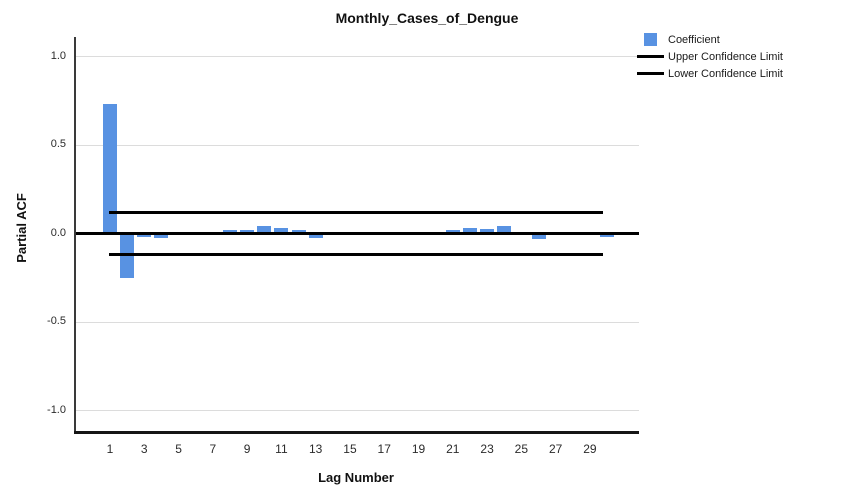 Image resolution: width=854 pixels, height=504 pixels. What do you see at coordinates (694, 39) in the screenshot?
I see `legend-label: Coefficient` at bounding box center [694, 39].